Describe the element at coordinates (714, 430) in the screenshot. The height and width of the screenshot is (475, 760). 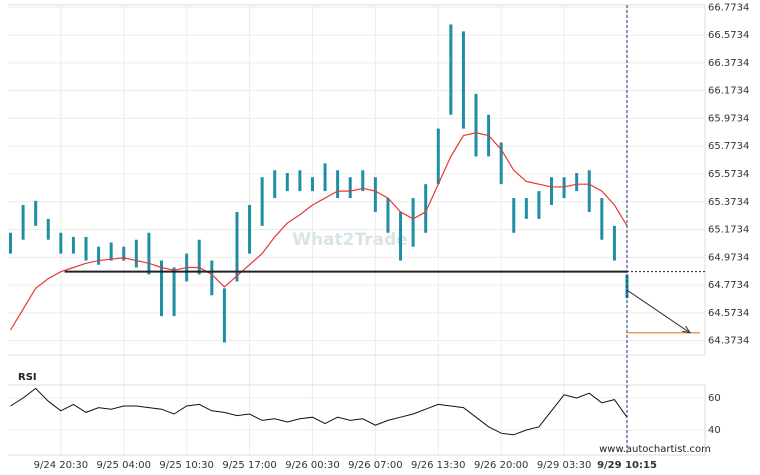
I see `rsi-tick-label: 40` at that location.